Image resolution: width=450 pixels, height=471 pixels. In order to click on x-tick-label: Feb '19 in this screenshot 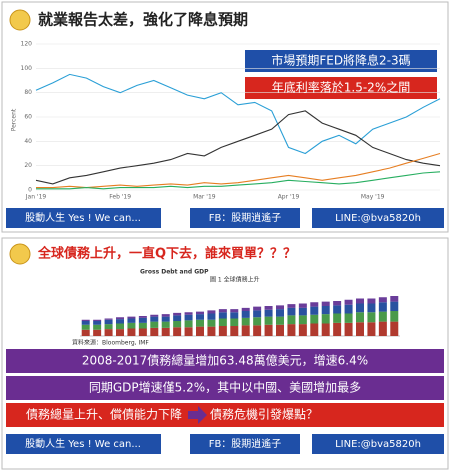, I will do `click(120, 197)`.